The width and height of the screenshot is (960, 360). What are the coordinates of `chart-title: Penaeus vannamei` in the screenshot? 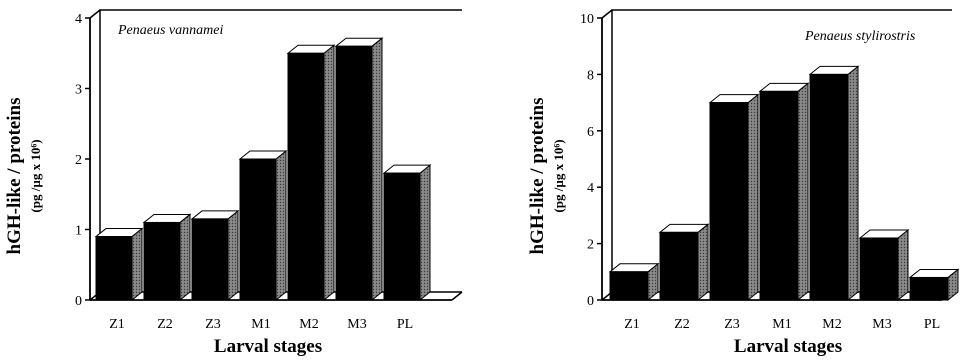 It's located at (170, 30).